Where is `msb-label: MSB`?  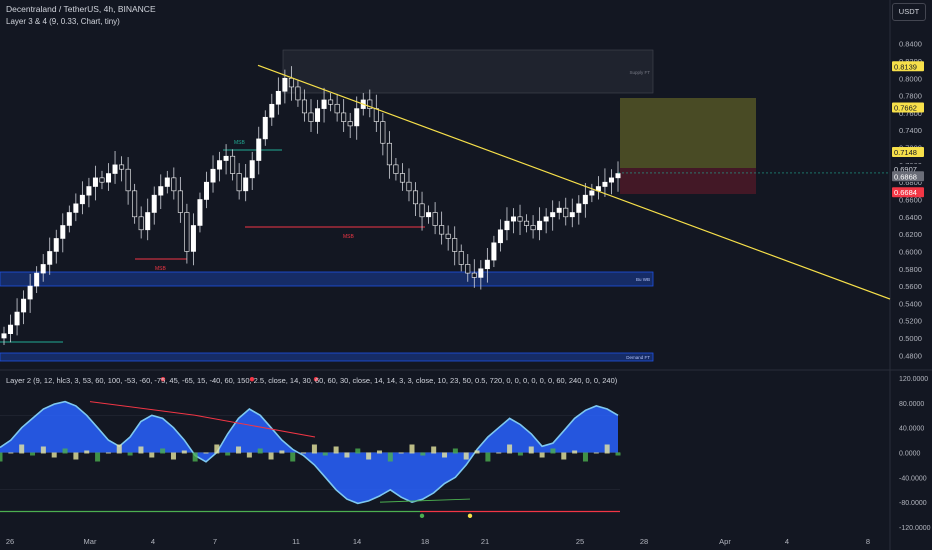
msb-label: MSB is located at coordinates (161, 269).